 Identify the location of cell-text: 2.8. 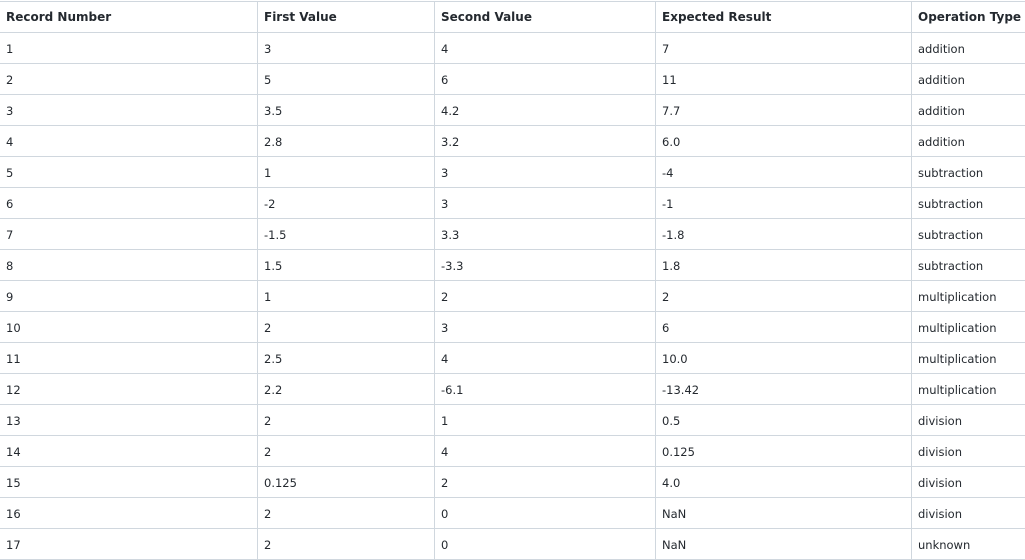
(273, 142).